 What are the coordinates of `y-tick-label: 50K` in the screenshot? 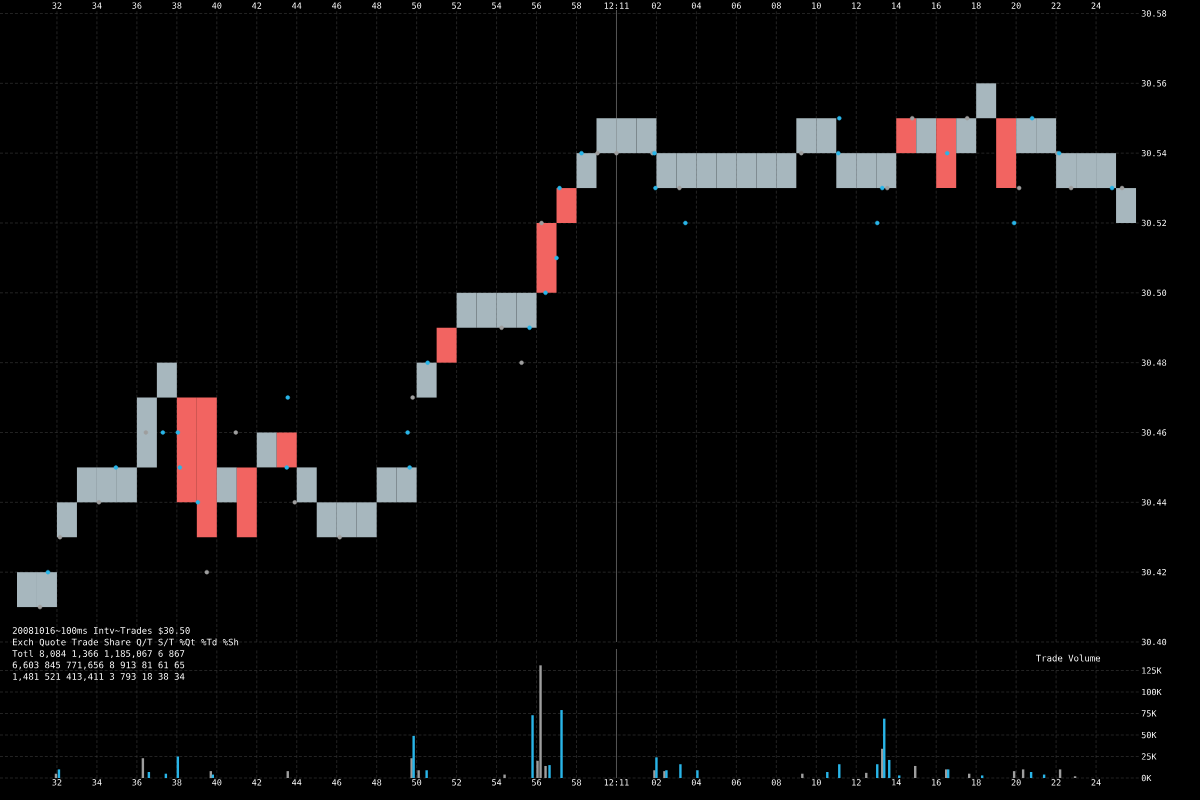 It's located at (1149, 735).